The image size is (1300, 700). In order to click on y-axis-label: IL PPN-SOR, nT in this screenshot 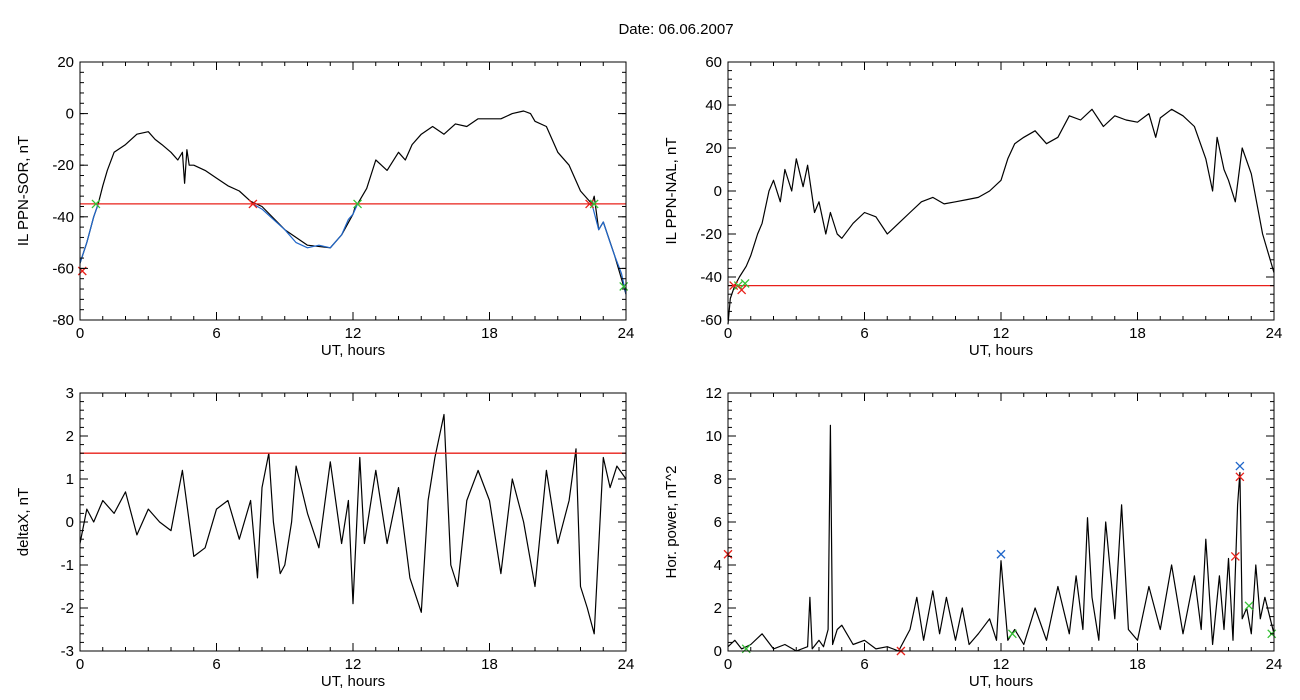, I will do `click(23, 191)`.